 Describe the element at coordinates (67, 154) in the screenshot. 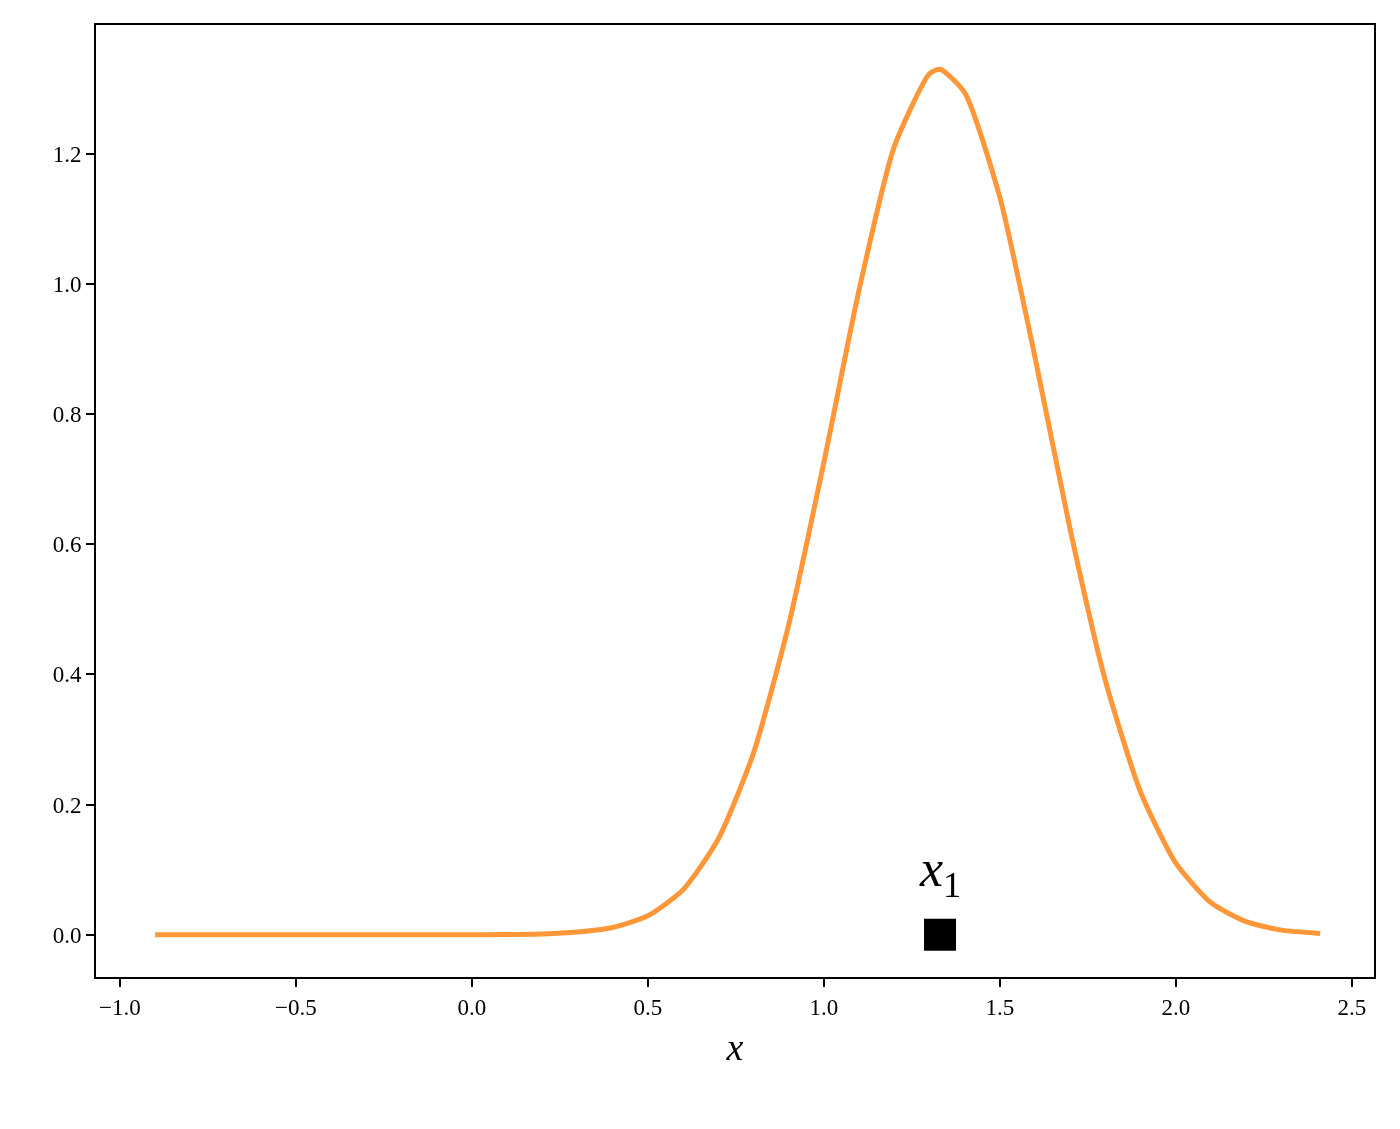

I see `y-tick-label: 1.2` at that location.